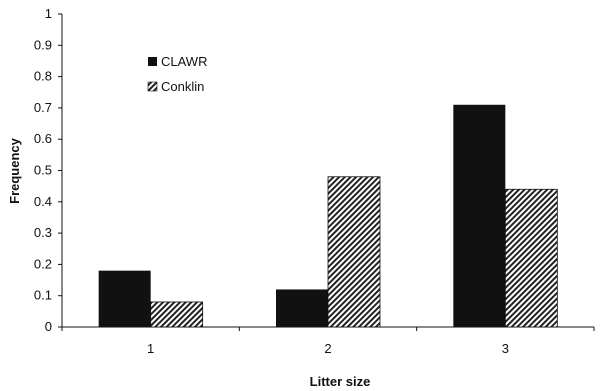 This screenshot has height=391, width=600. Describe the element at coordinates (48, 13) in the screenshot. I see `y-tick-label: 1` at that location.